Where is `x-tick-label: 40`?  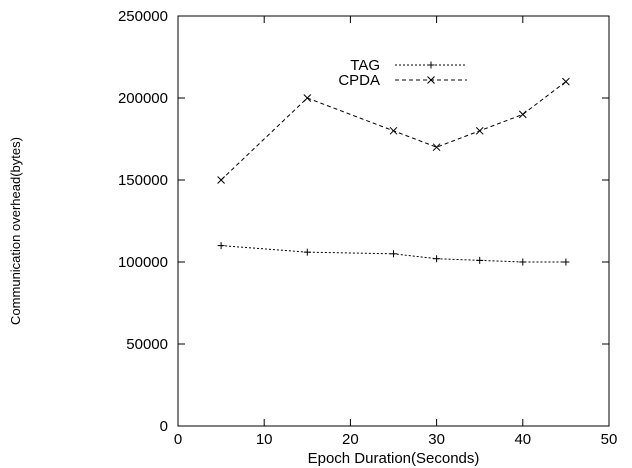
x-tick-label: 40 is located at coordinates (522, 439).